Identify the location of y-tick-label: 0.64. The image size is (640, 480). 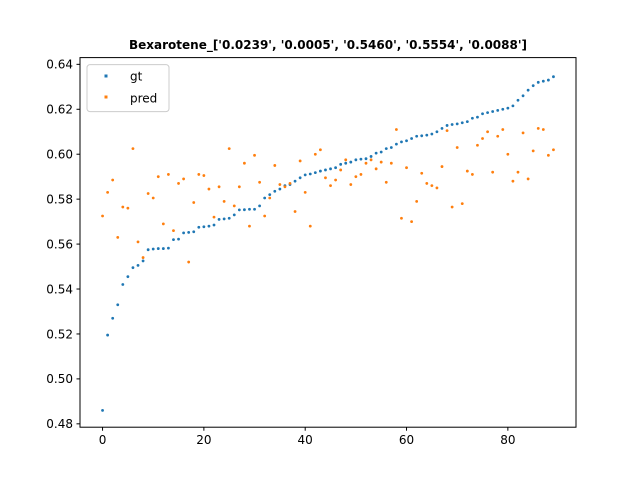
(59, 65).